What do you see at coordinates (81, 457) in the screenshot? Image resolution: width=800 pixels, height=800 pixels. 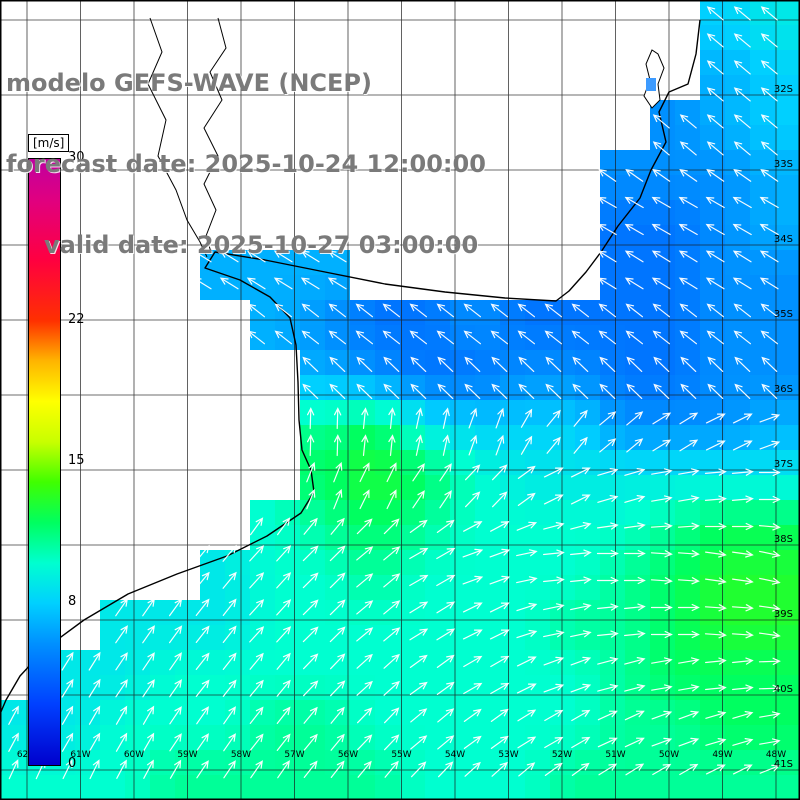 I see `colorbar: [m/s] 30 22 15 8 0` at bounding box center [81, 457].